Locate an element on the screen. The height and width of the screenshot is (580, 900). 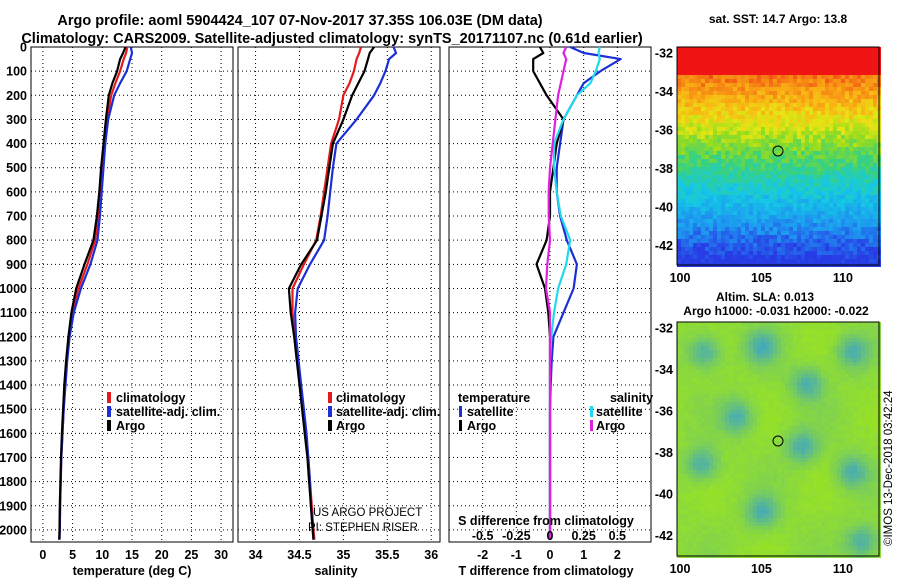
legend-swatch-satellite is located at coordinates (109, 411).